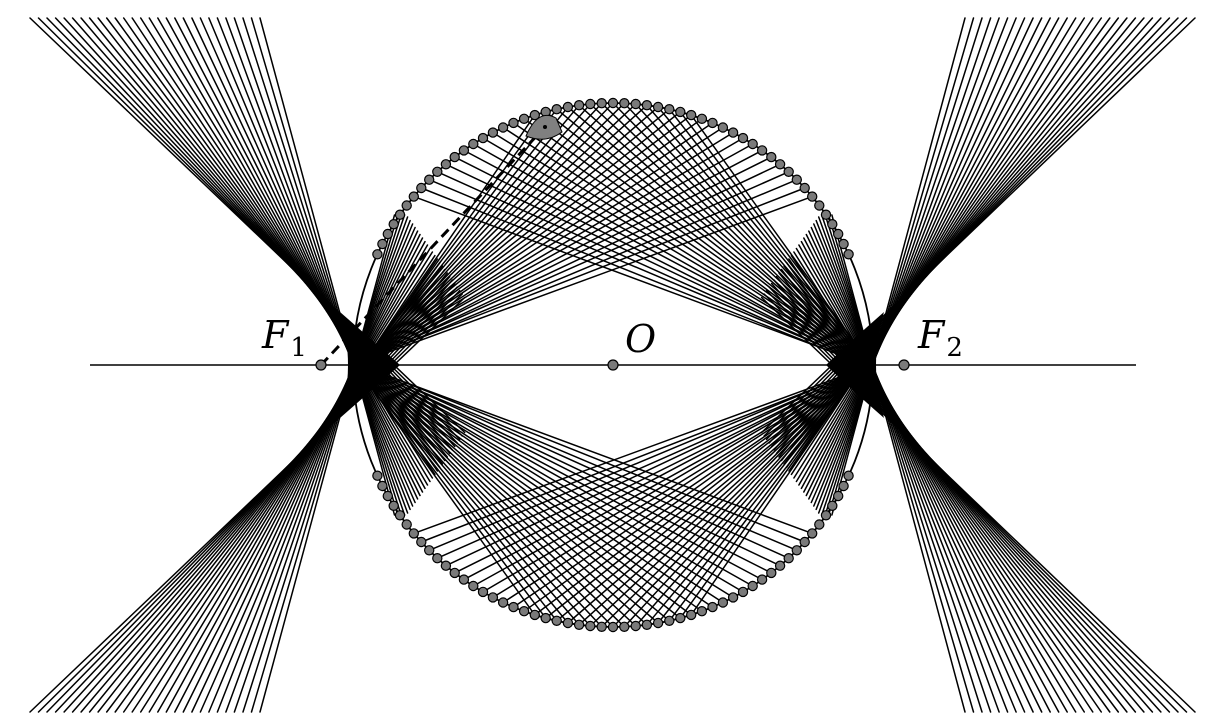 The height and width of the screenshot is (728, 1210). I want to click on focus-2-point, so click(904, 365).